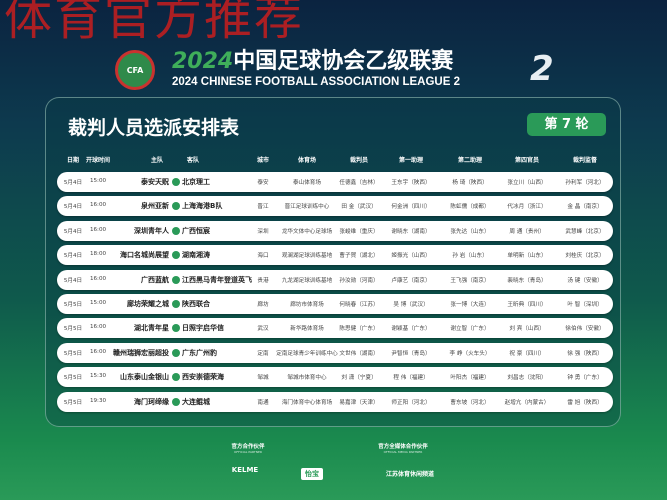 Image resolution: width=667 pixels, height=500 pixels. Describe the element at coordinates (193, 160) in the screenshot. I see `column-header: 客队` at that location.